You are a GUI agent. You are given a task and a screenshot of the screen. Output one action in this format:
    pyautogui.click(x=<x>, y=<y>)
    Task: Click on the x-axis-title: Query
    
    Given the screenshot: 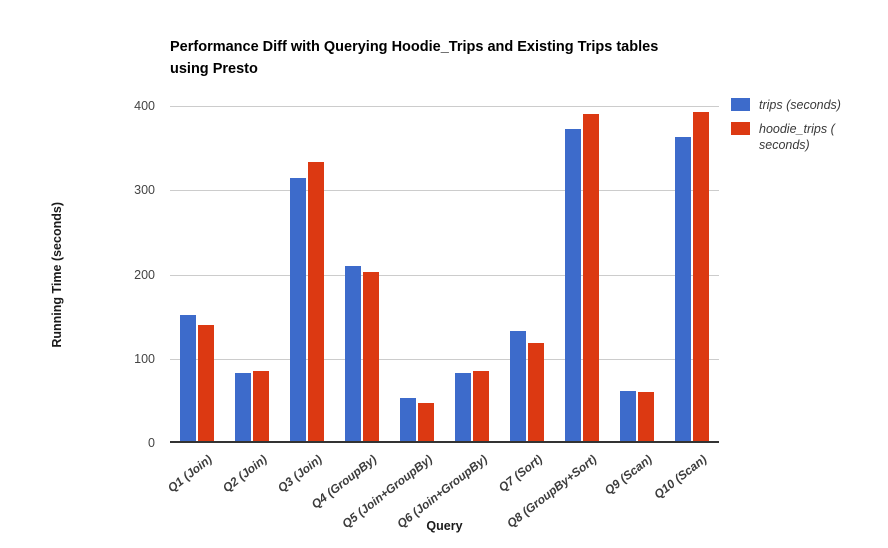 What is the action you would take?
    pyautogui.click(x=444, y=526)
    